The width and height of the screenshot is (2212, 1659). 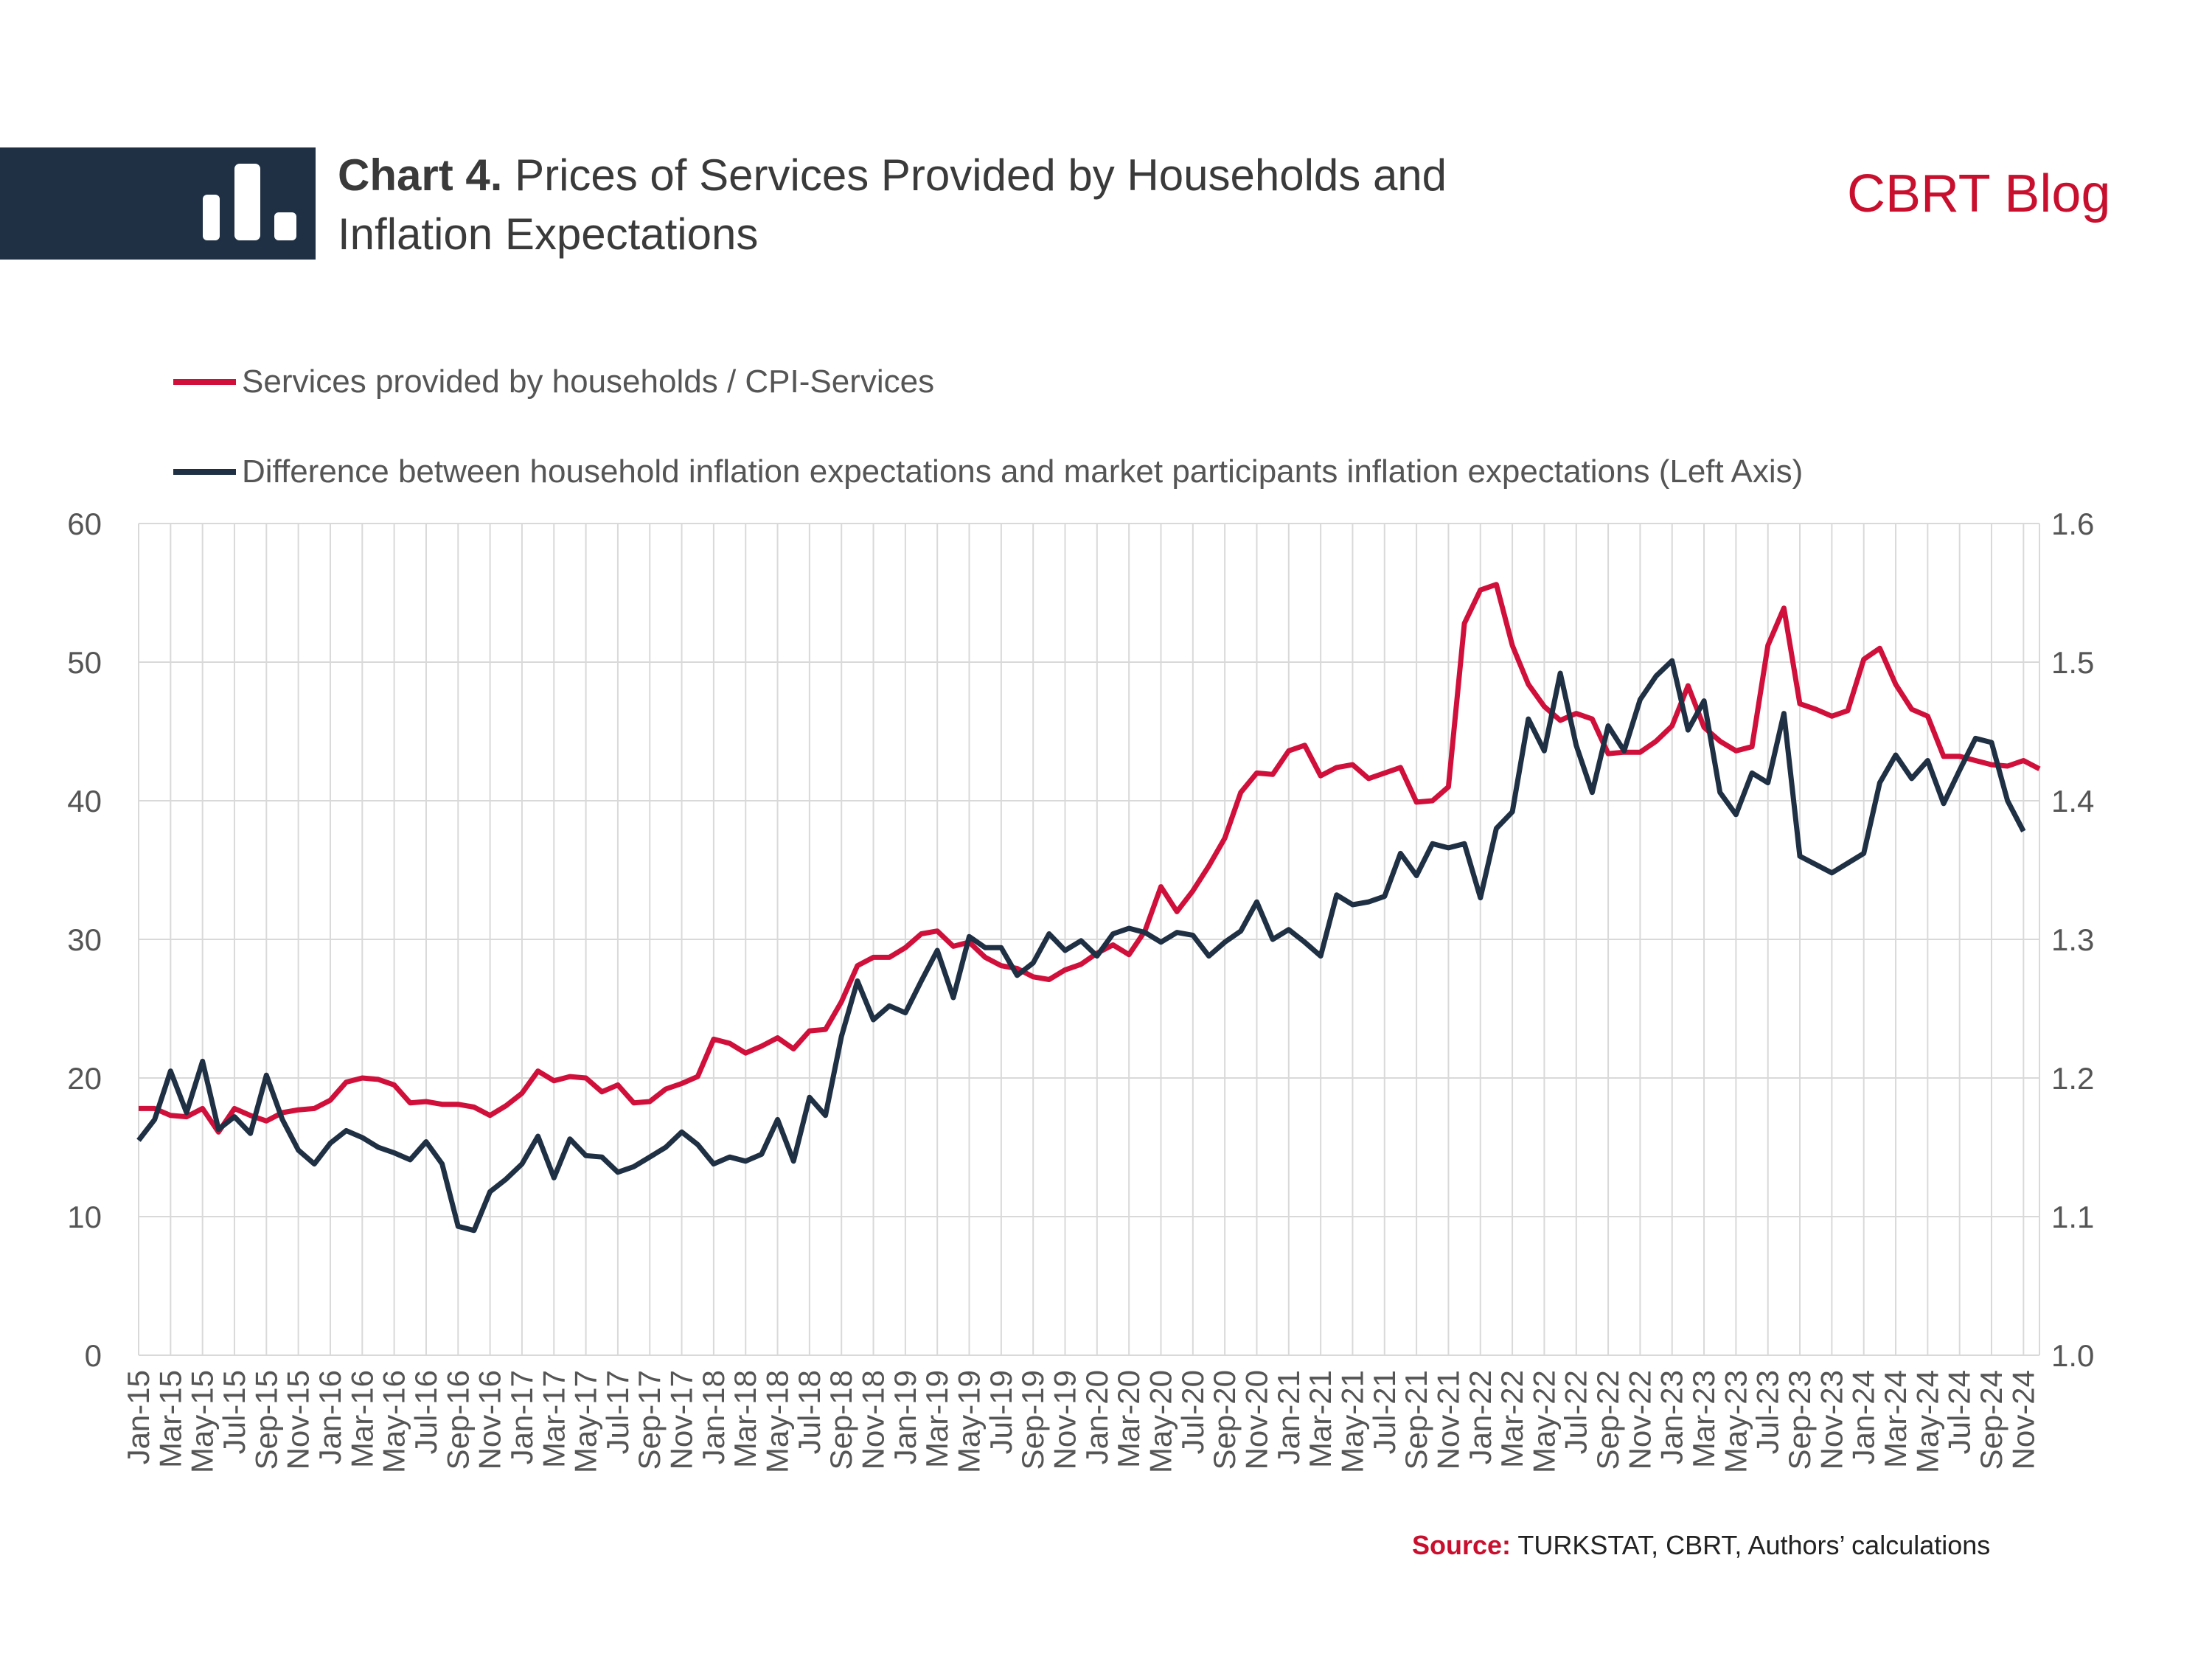 I want to click on x-tick-label: Nov-20, so click(x=1256, y=1420).